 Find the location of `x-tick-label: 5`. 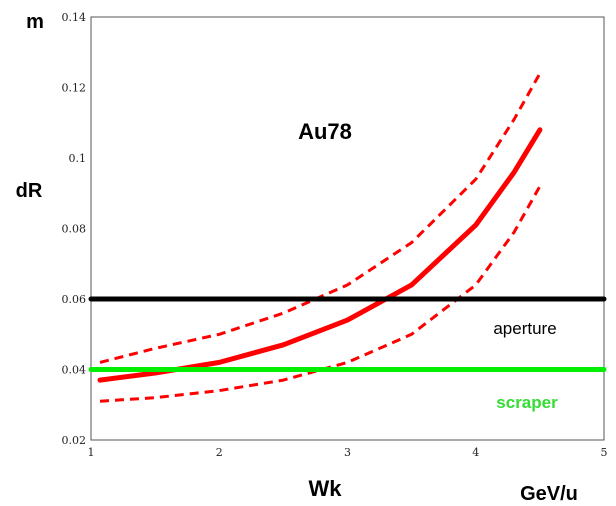

x-tick-label: 5 is located at coordinates (604, 452).